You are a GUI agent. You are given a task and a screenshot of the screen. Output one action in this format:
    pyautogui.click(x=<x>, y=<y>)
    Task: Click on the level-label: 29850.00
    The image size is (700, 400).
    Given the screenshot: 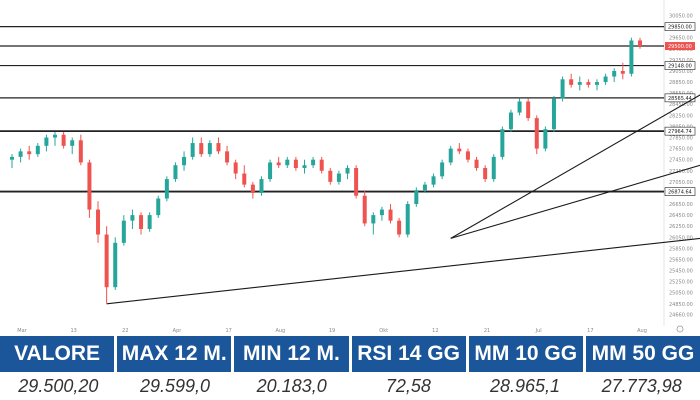 What is the action you would take?
    pyautogui.click(x=680, y=28)
    